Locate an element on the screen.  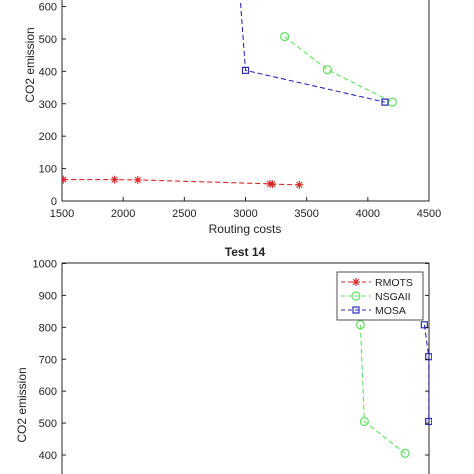
bottom-y-tick-label: 500 is located at coordinates (48, 424).